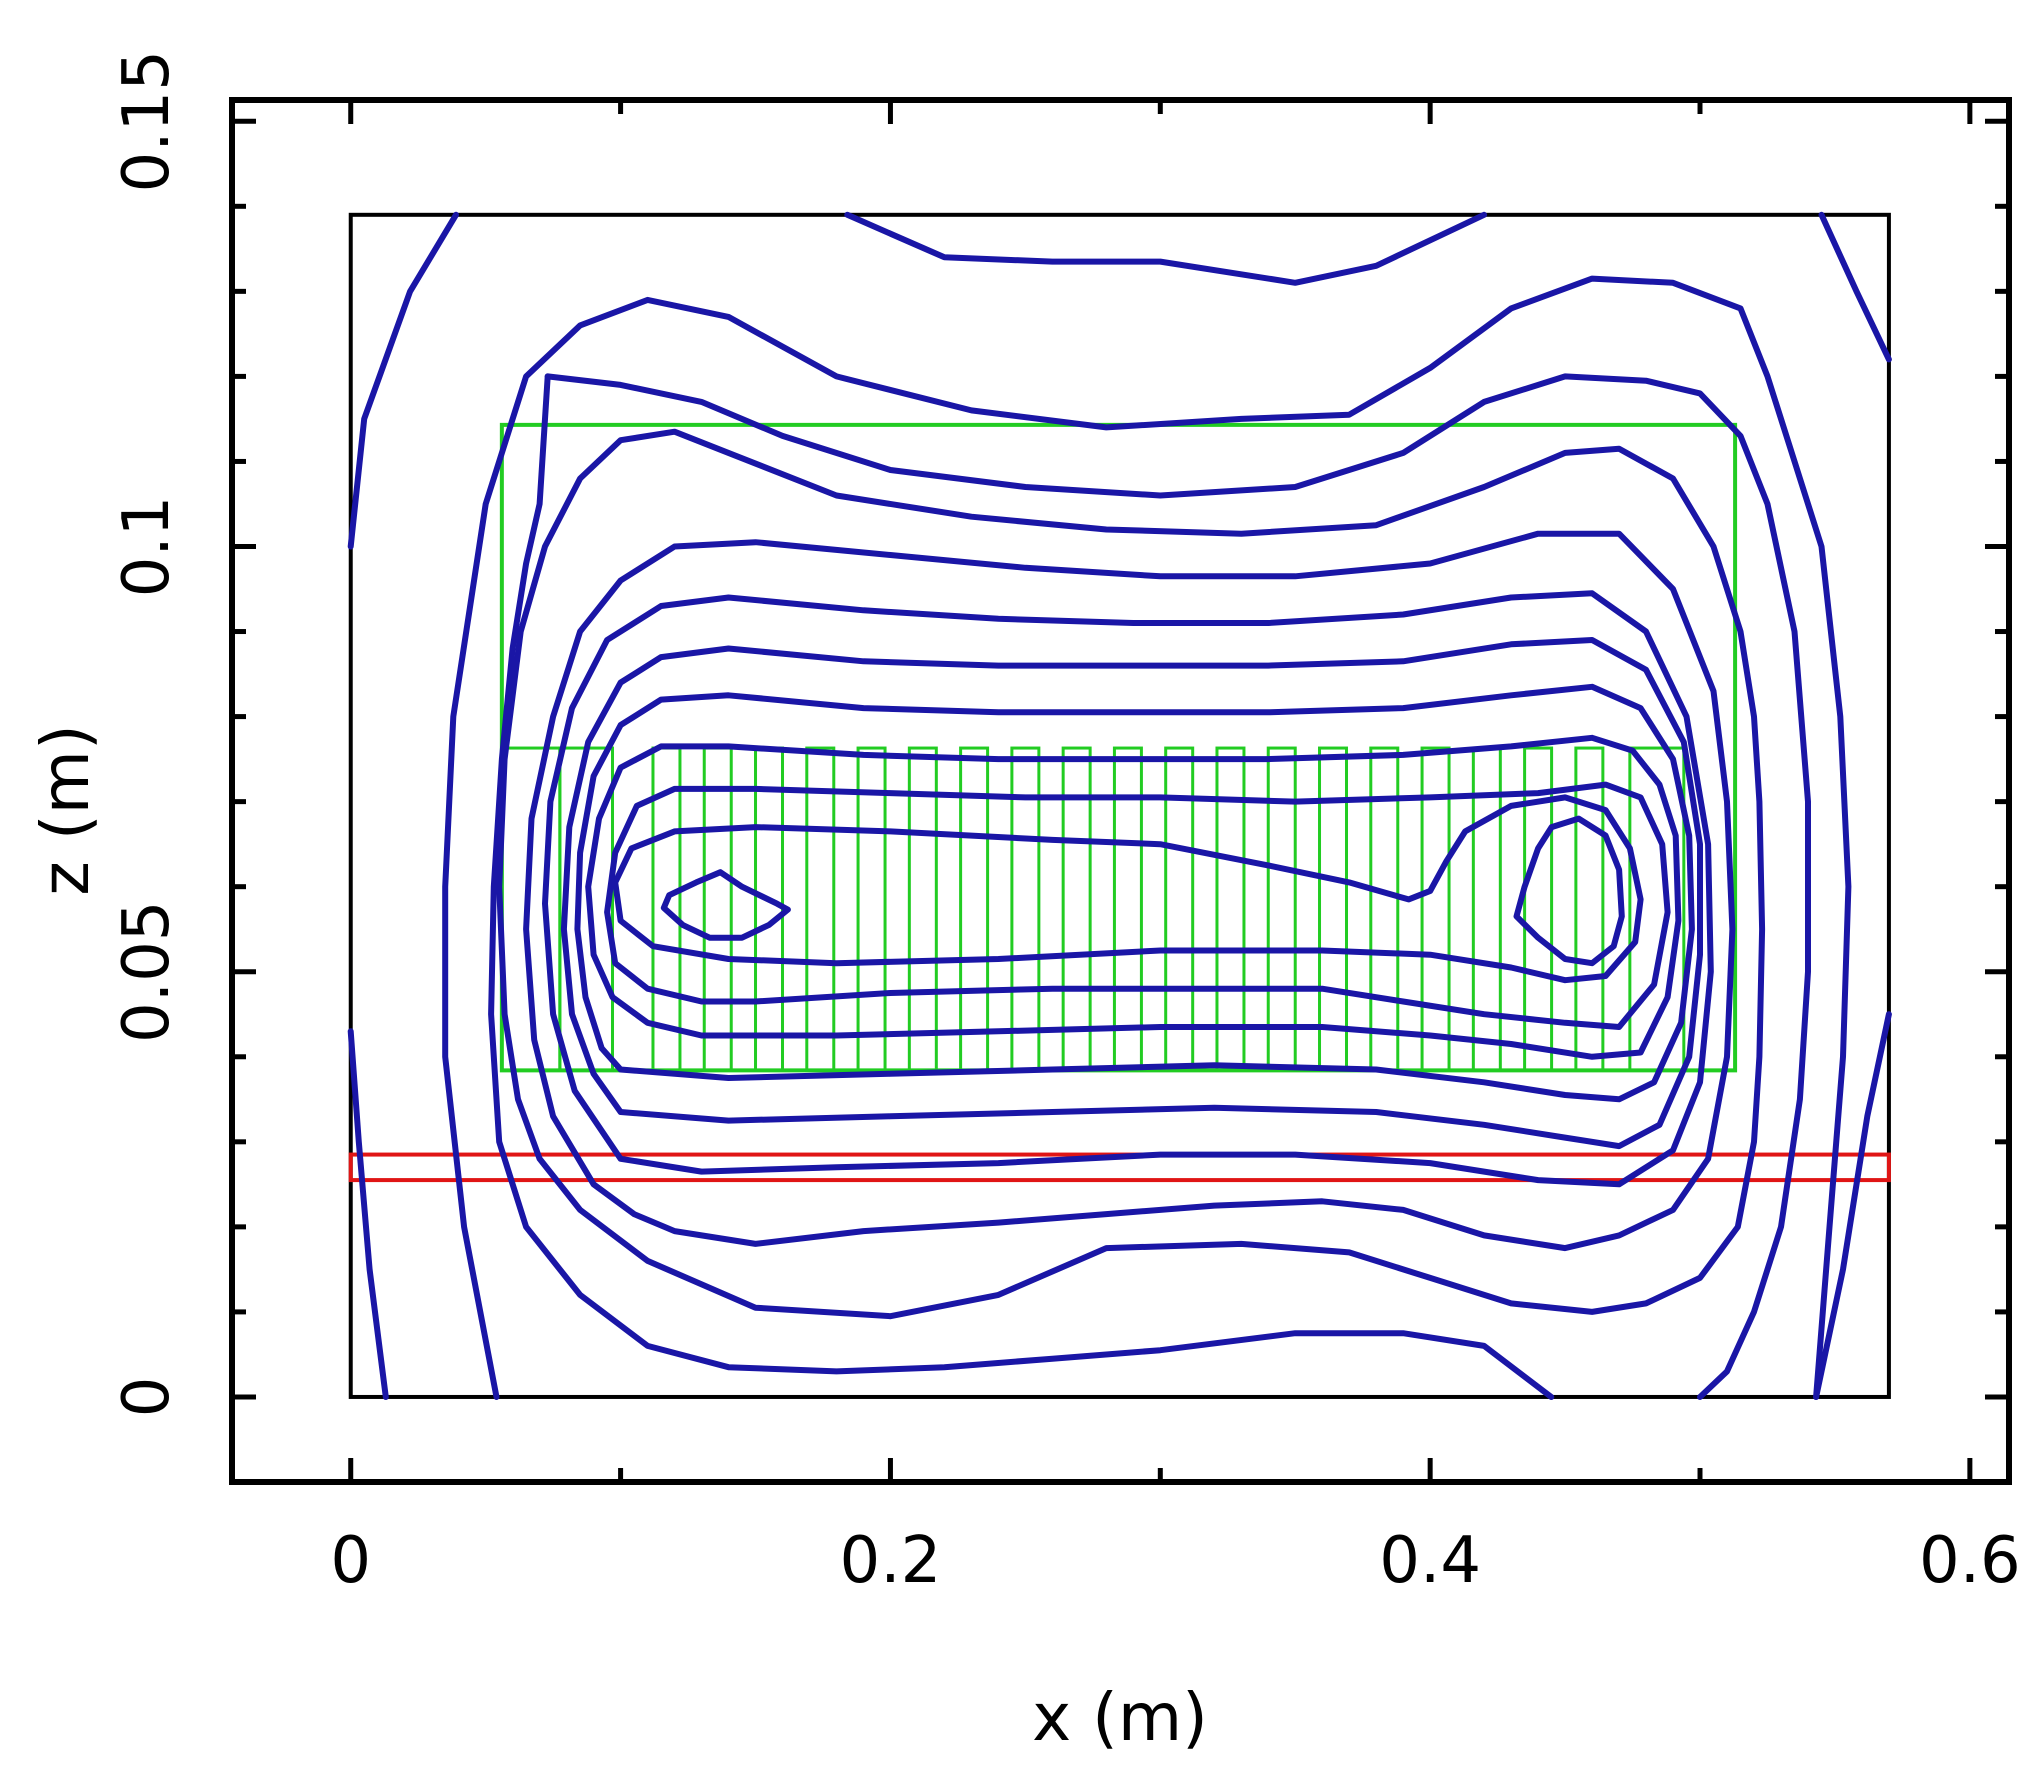  I want to click on y-axis-title: z (m), so click(65, 809).